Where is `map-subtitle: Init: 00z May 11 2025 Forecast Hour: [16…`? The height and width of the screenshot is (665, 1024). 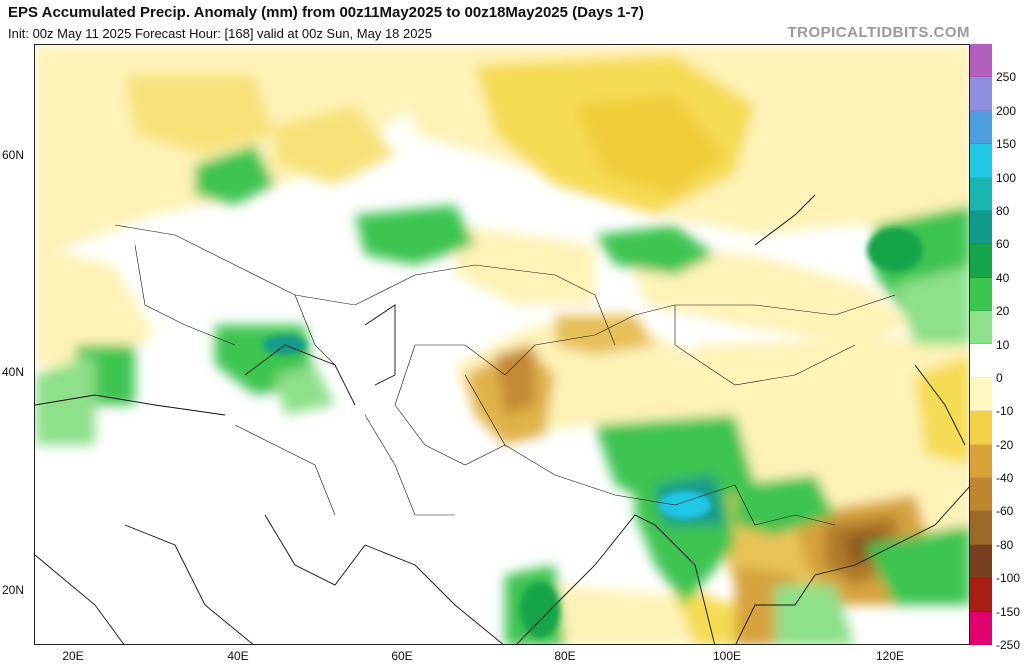
map-subtitle: Init: 00z May 11 2025 Forecast Hour: [16… is located at coordinates (220, 33).